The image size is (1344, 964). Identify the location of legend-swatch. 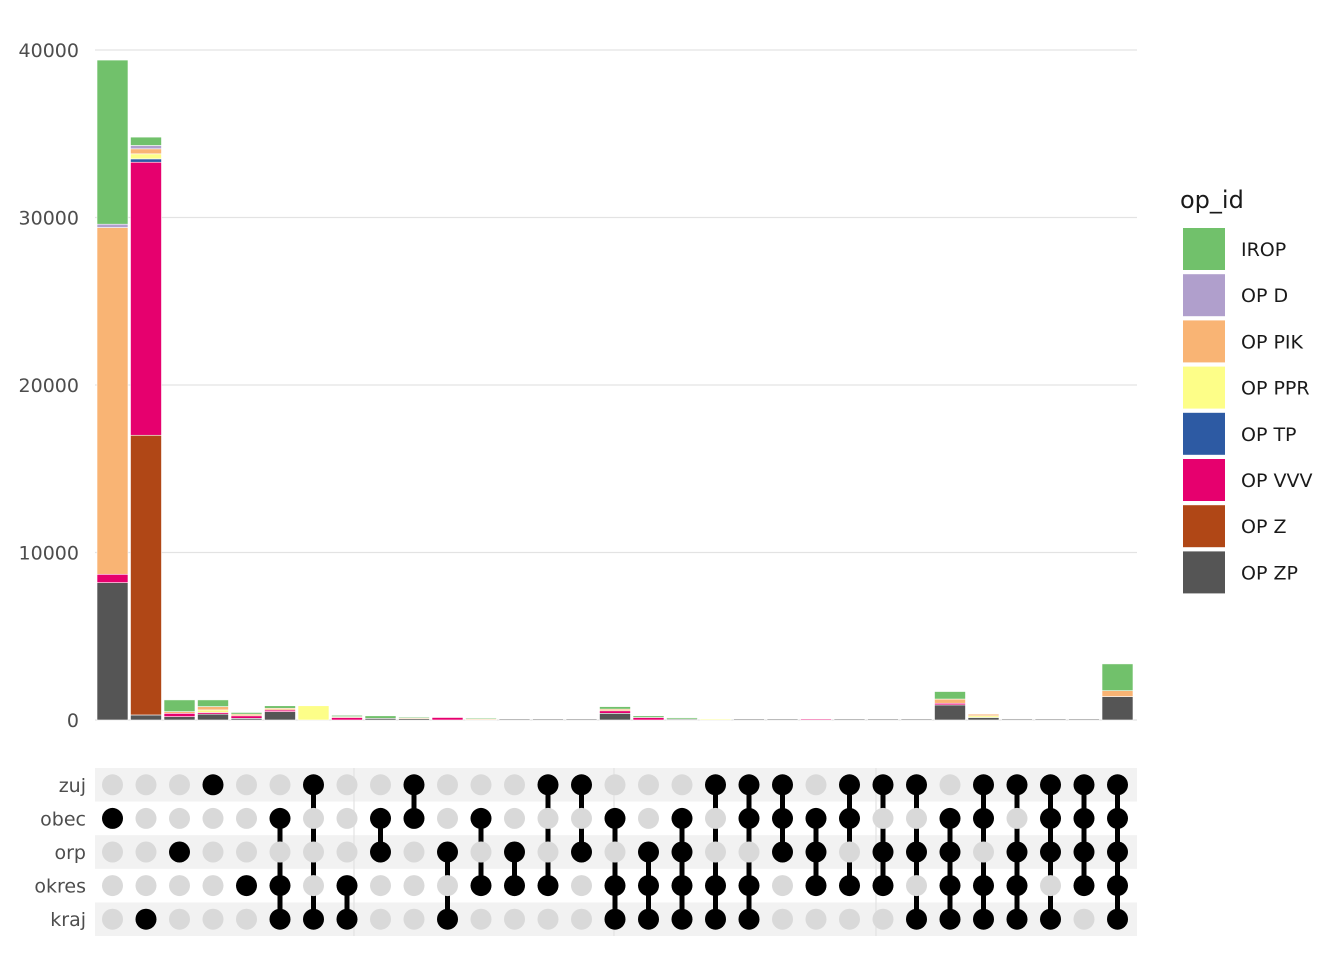
(1204, 387).